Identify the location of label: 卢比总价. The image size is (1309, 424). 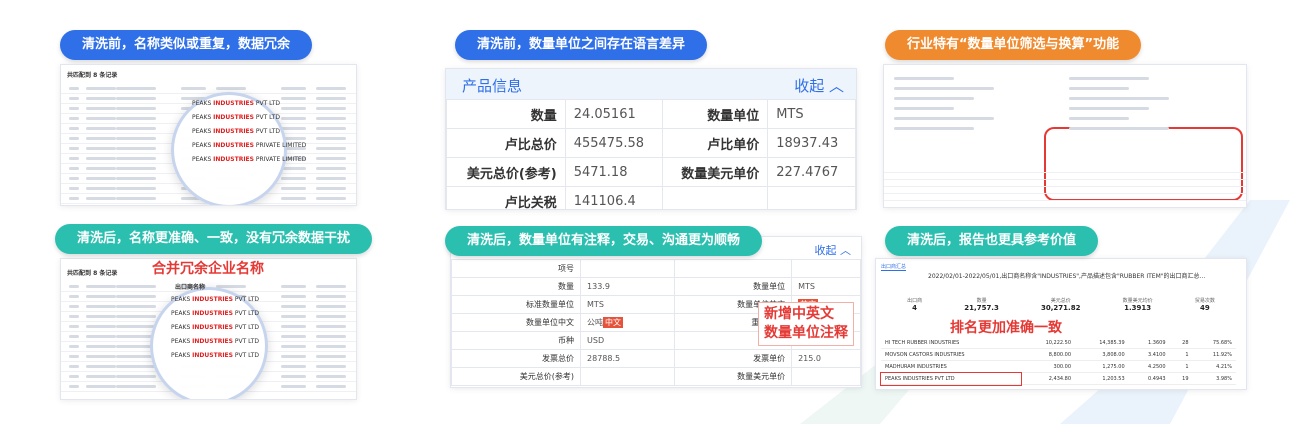
(506, 143).